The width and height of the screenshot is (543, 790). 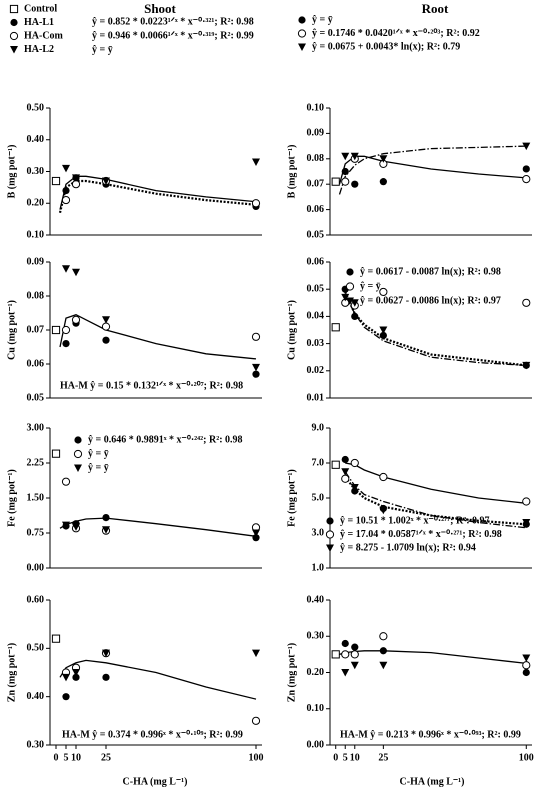 I want to click on y-axis-label: Cu (mg pot⁻¹), so click(x=291, y=330).